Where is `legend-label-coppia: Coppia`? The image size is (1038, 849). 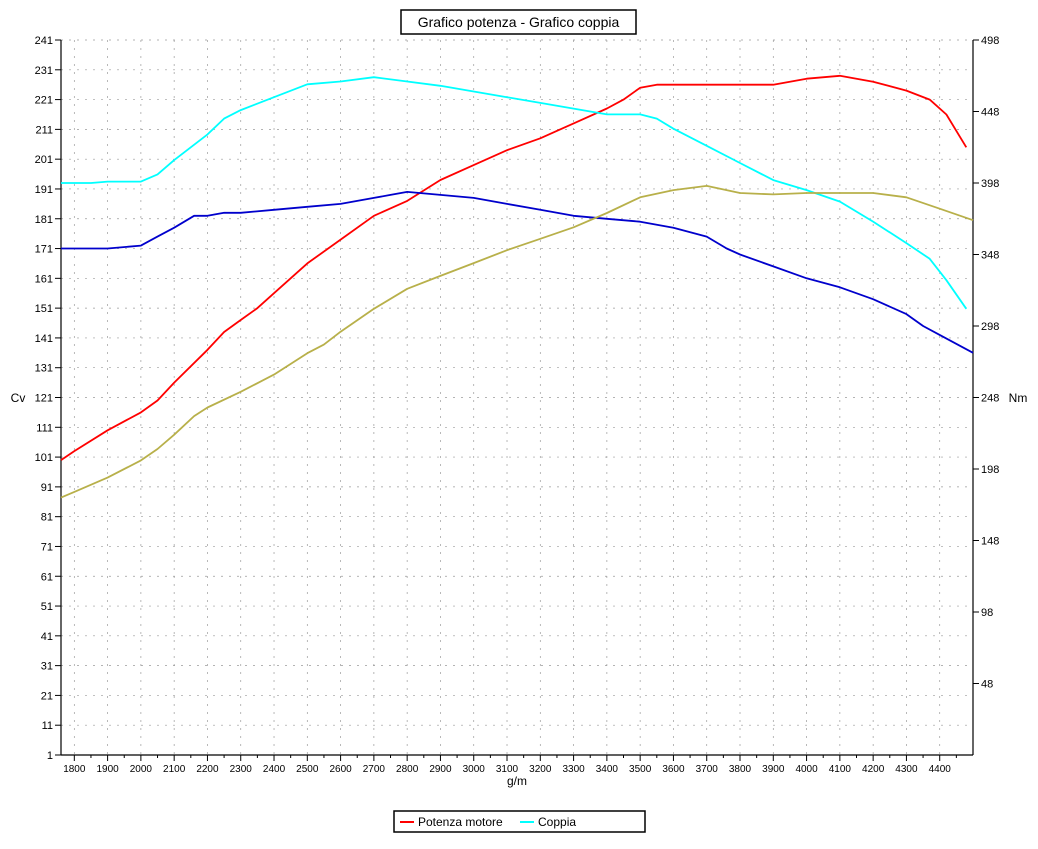 legend-label-coppia: Coppia is located at coordinates (557, 822).